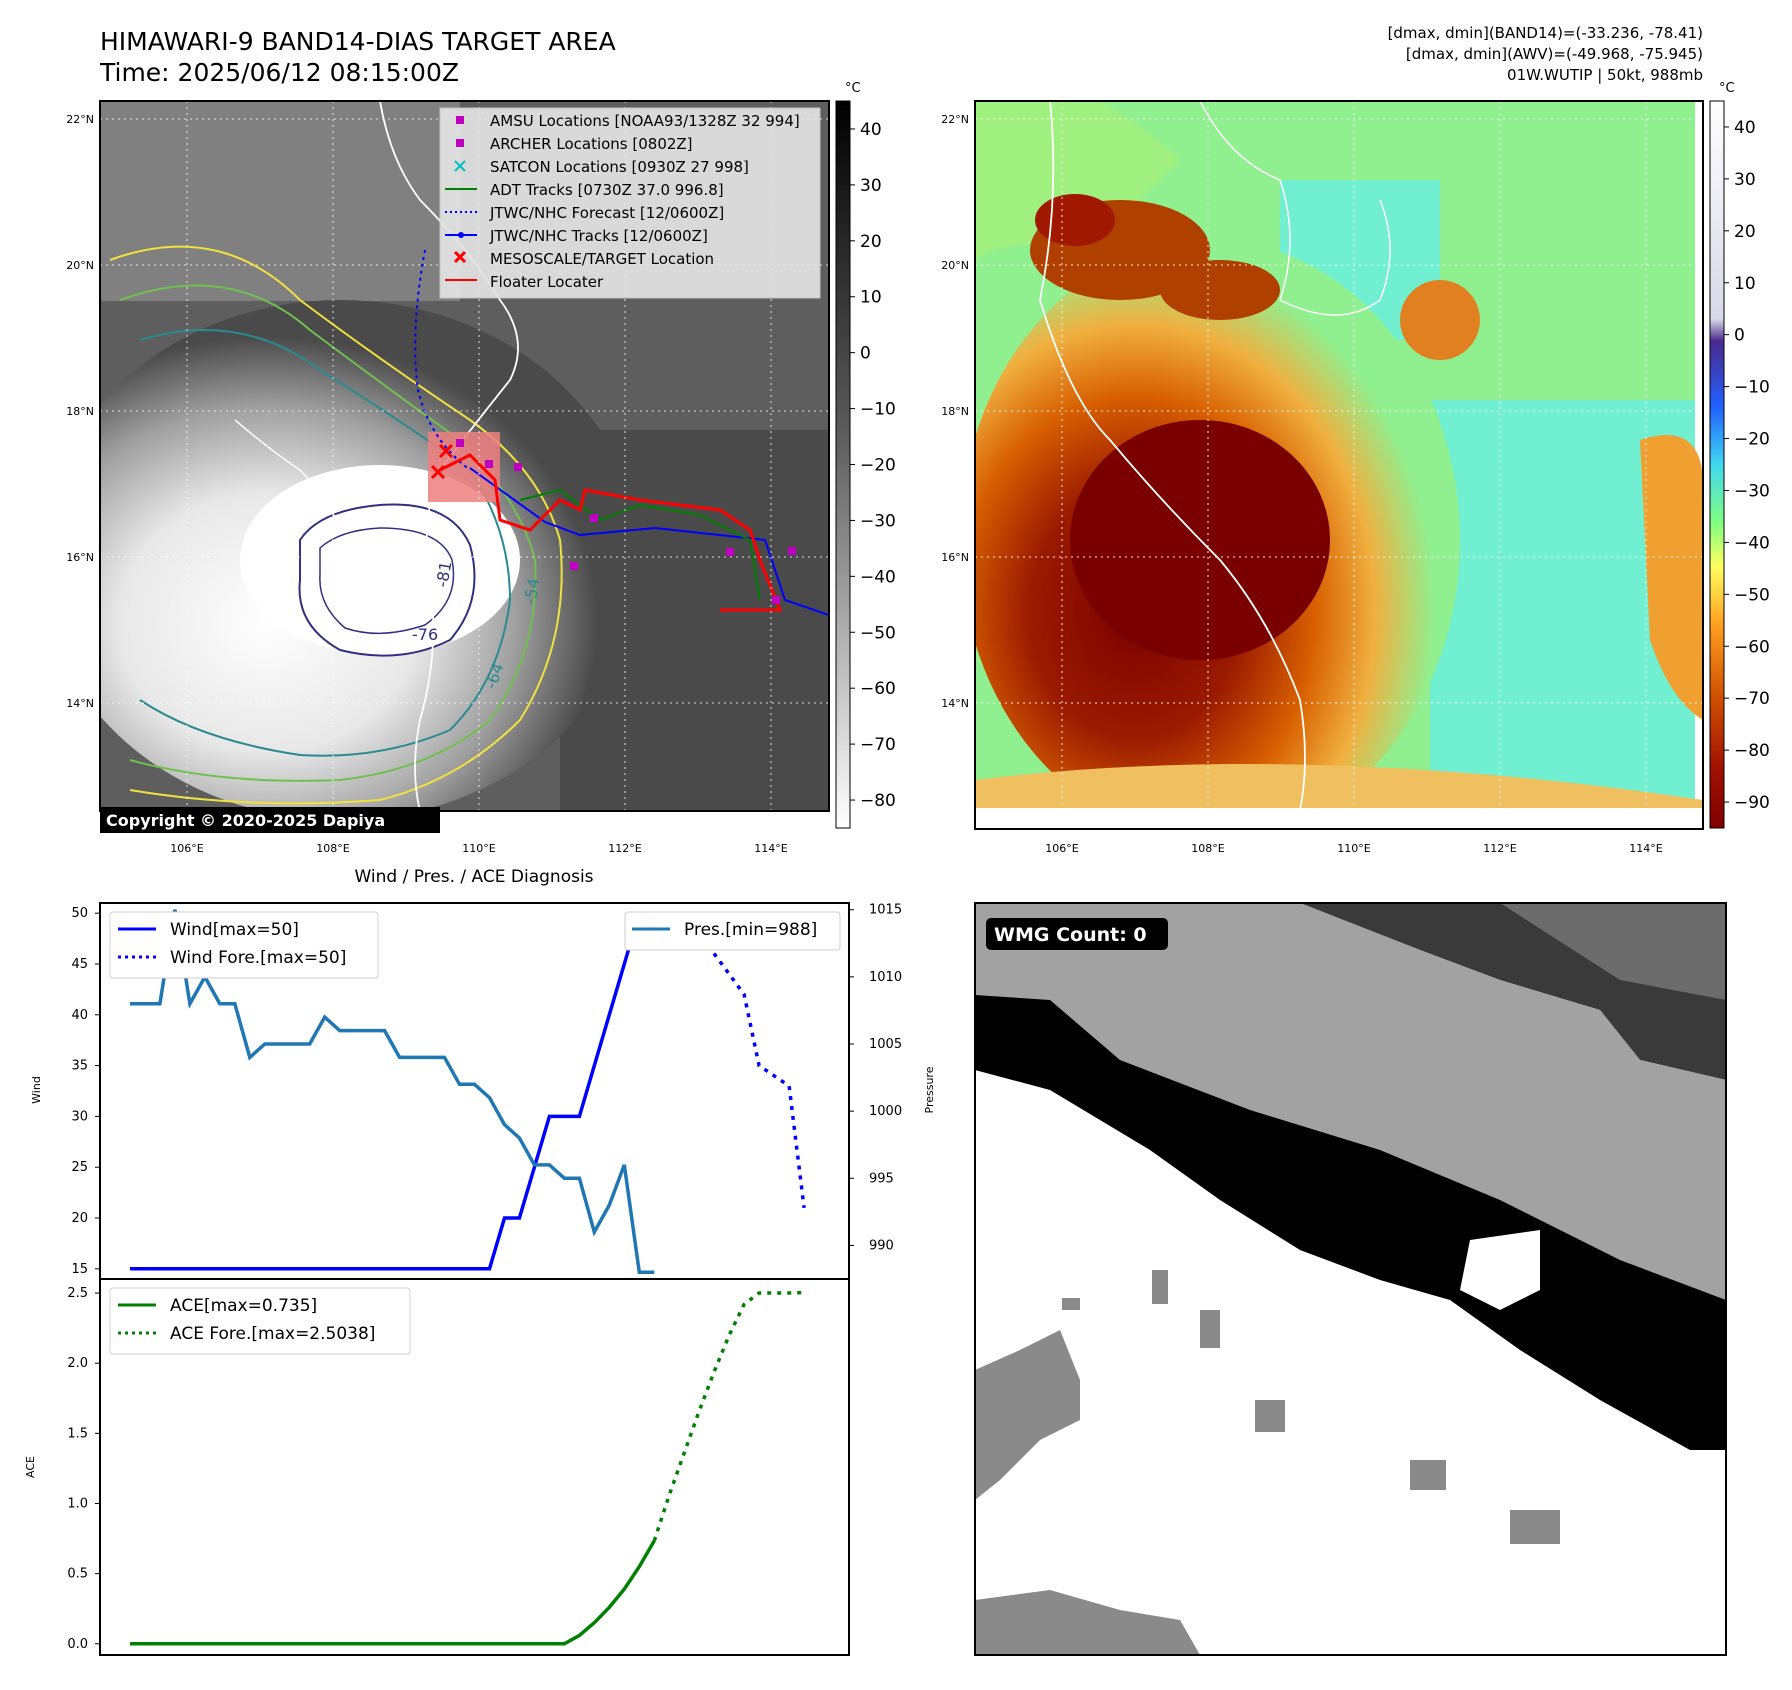  I want to click on info-line-2: [dmax, dmin](AWV)=(-49.968, -75.945), so click(1554, 54).